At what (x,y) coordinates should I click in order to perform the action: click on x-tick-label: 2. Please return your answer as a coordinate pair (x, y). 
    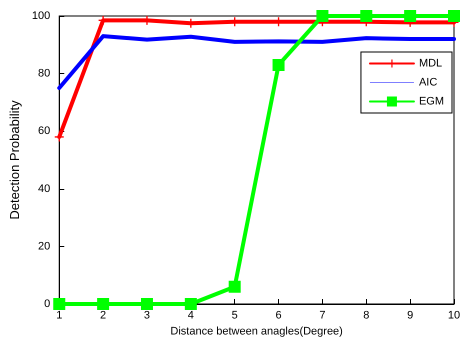
    Looking at the image, I should click on (103, 316).